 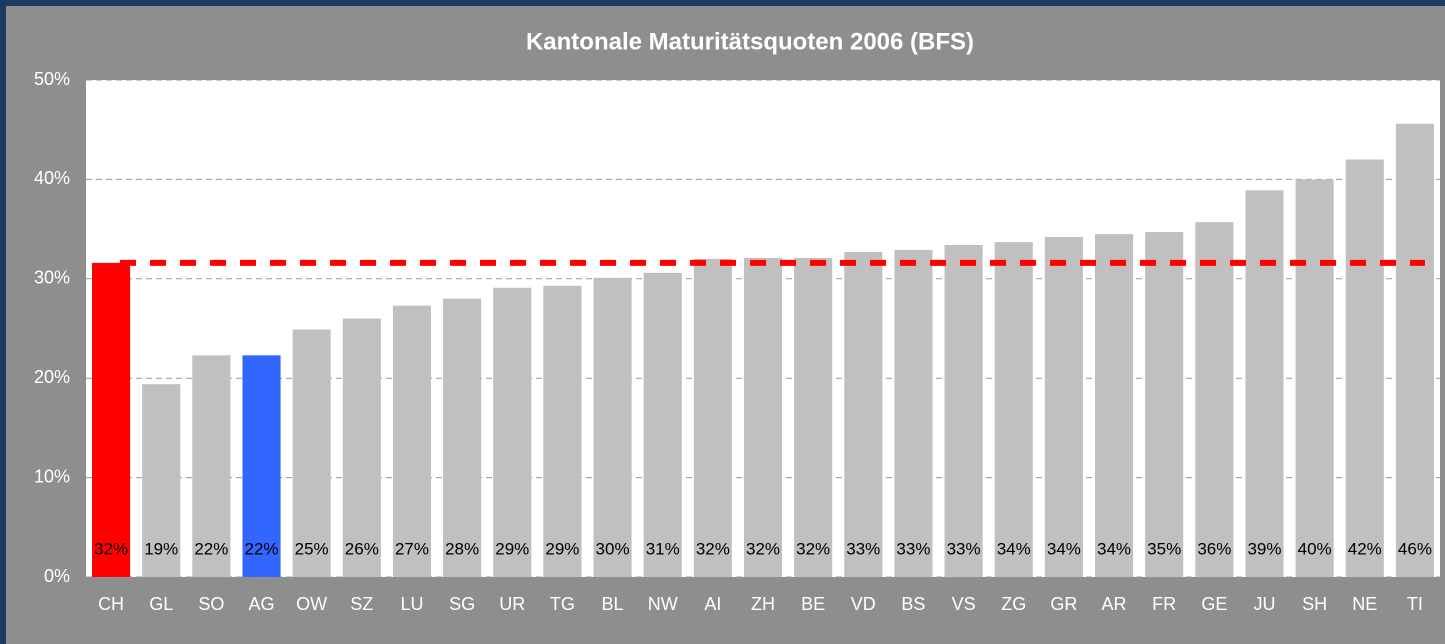 What do you see at coordinates (613, 548) in the screenshot?
I see `value-label: 30%` at bounding box center [613, 548].